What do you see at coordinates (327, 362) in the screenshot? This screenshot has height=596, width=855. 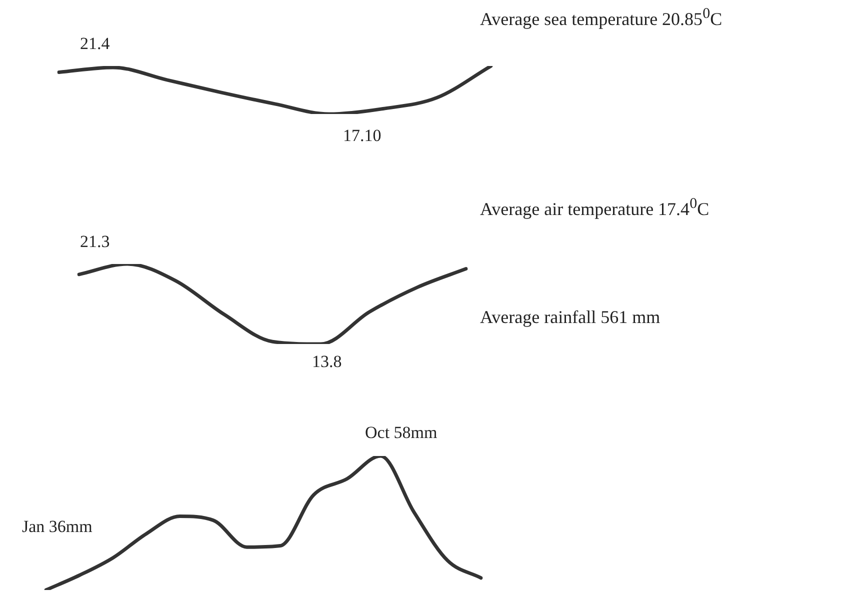 I see `text: 13.8` at bounding box center [327, 362].